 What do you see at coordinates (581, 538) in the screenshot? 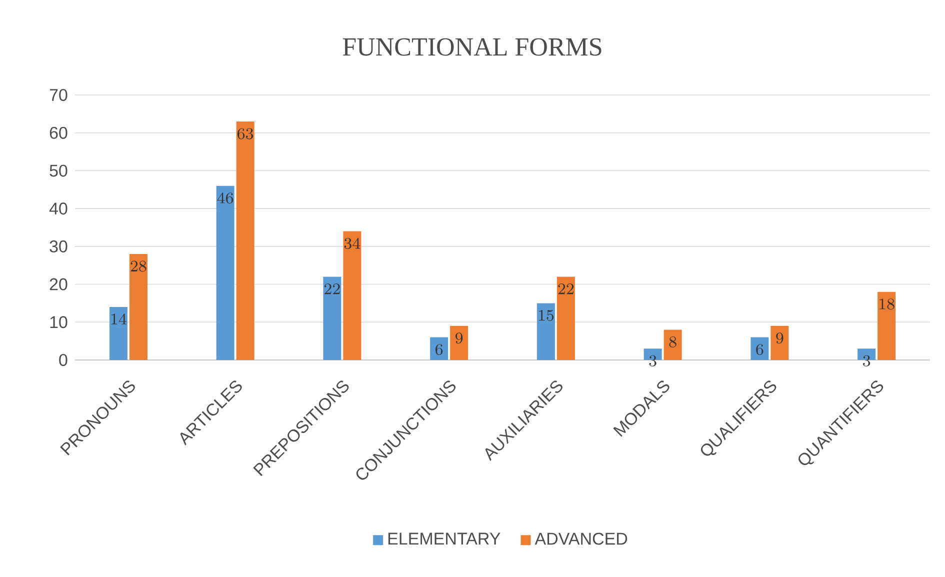
I see `legend-label: ADVANCED` at bounding box center [581, 538].